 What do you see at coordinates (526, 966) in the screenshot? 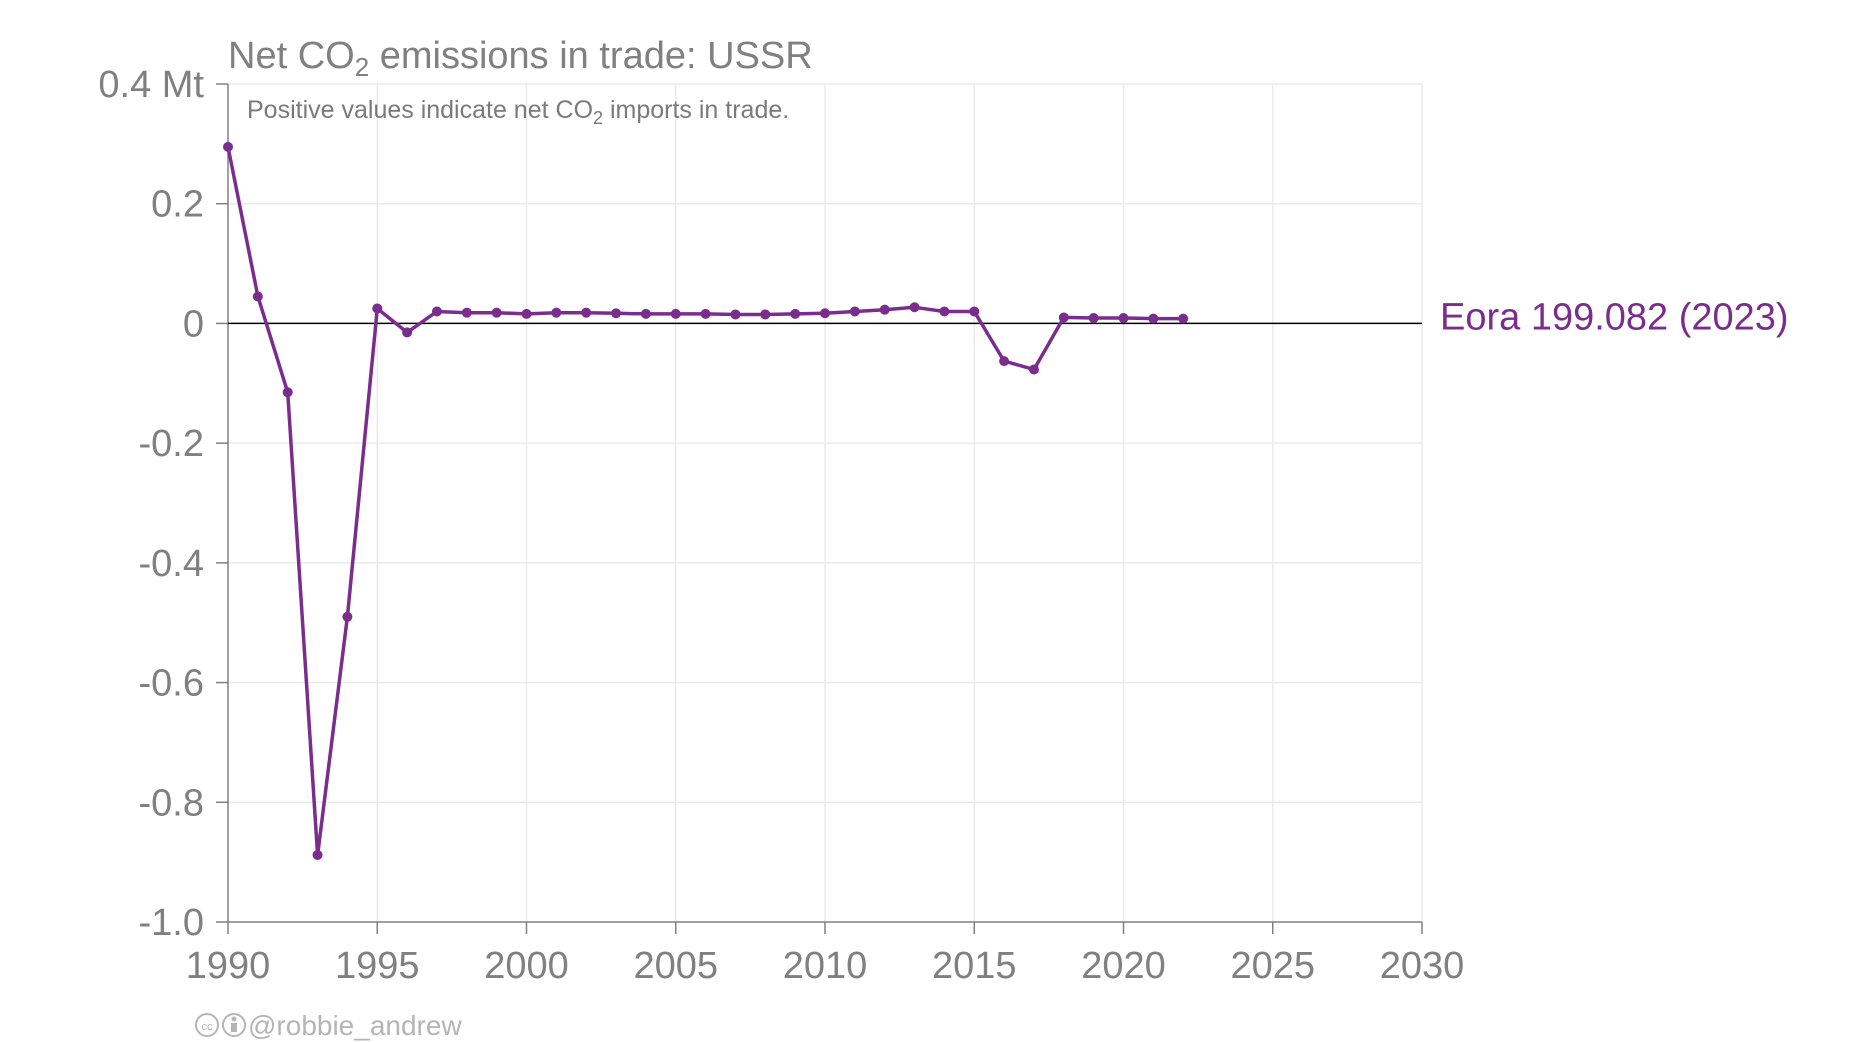
I see `x-tick-label: 2000` at bounding box center [526, 966].